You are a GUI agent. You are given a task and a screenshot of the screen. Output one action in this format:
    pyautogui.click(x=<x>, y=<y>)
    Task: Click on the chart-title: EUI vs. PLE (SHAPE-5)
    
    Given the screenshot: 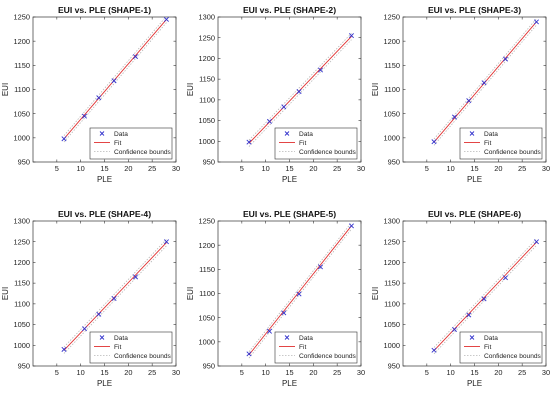 What is the action you would take?
    pyautogui.click(x=289, y=214)
    